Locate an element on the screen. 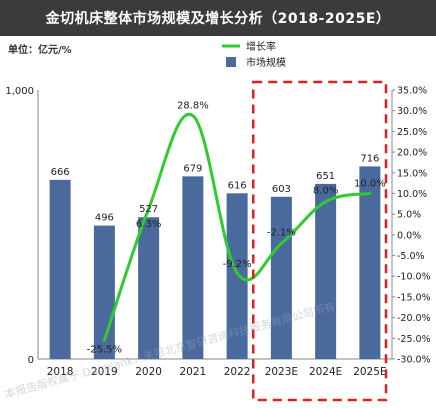  right-axis-tick-label: 0.0% is located at coordinates (409, 235).